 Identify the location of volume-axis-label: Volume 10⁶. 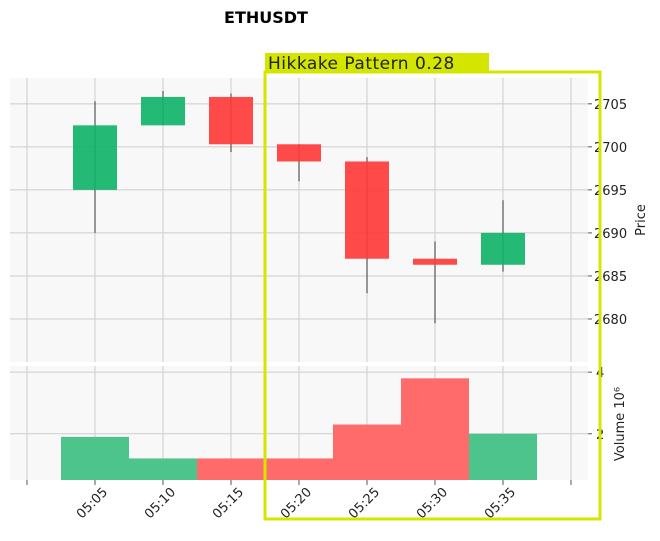
(620, 424).